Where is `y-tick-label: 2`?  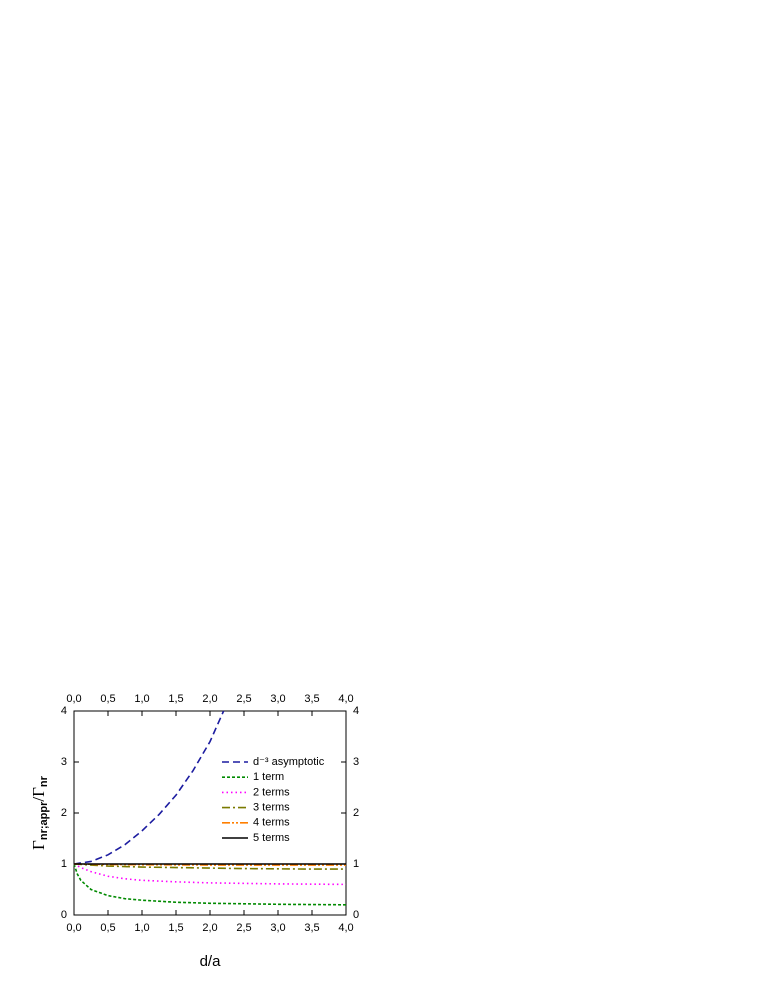 y-tick-label: 2 is located at coordinates (64, 813).